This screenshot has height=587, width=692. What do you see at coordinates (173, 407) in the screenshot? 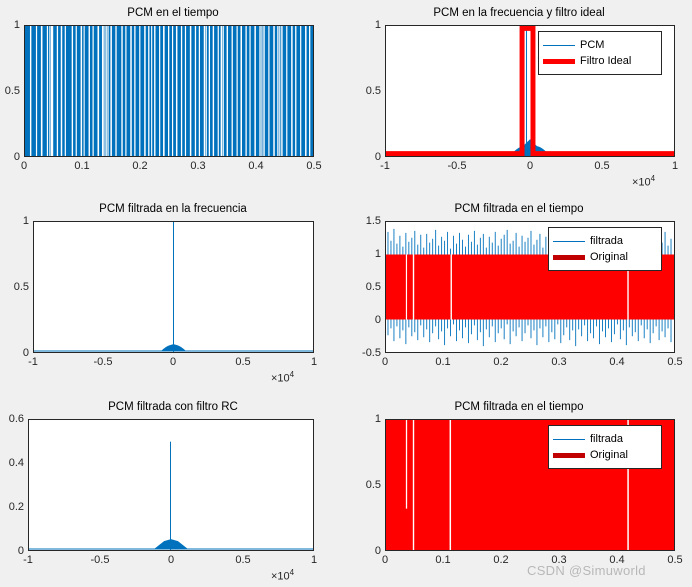
I see `subplot-title: PCM filtrada con filtro RC` at bounding box center [173, 407].